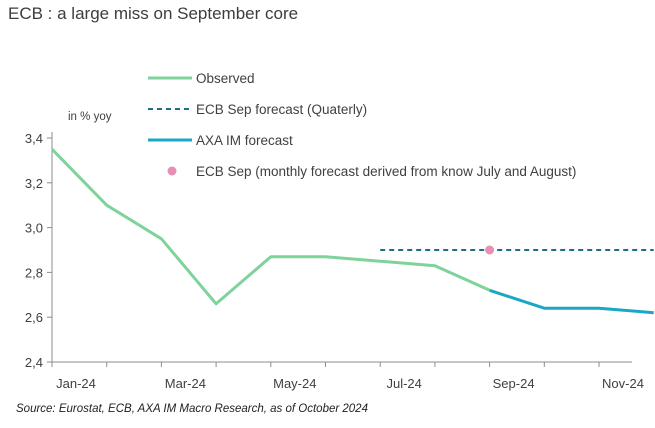 The width and height of the screenshot is (655, 428). Describe the element at coordinates (514, 383) in the screenshot. I see `x-tick-label: Sep-24` at that location.